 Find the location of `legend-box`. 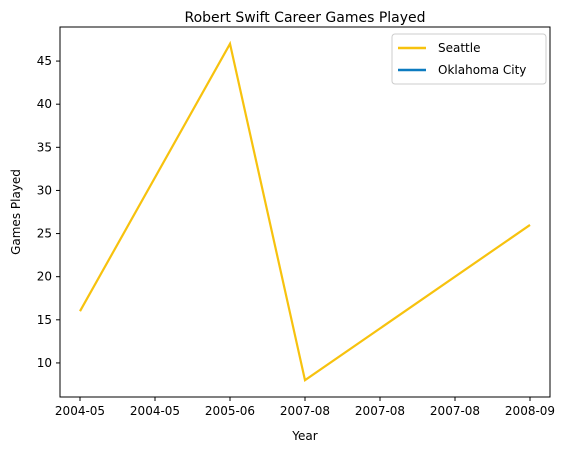

legend-box is located at coordinates (469, 59).